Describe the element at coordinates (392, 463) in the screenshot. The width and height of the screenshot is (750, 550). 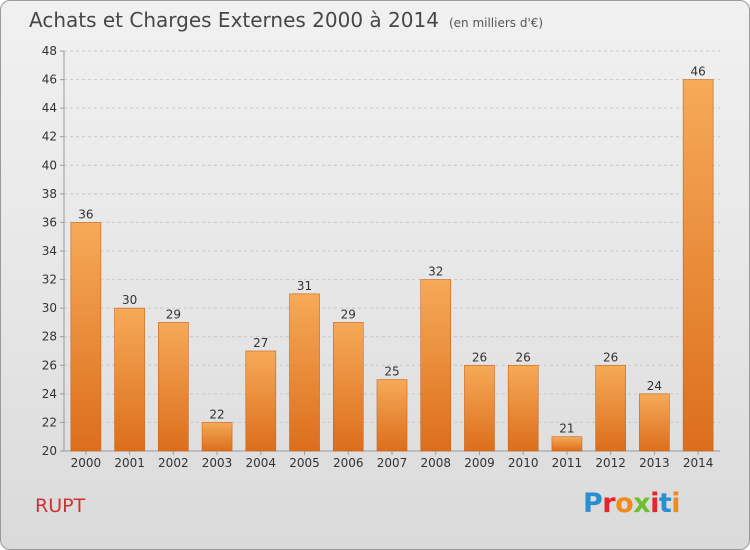
I see `x-tick-label: 2007` at that location.